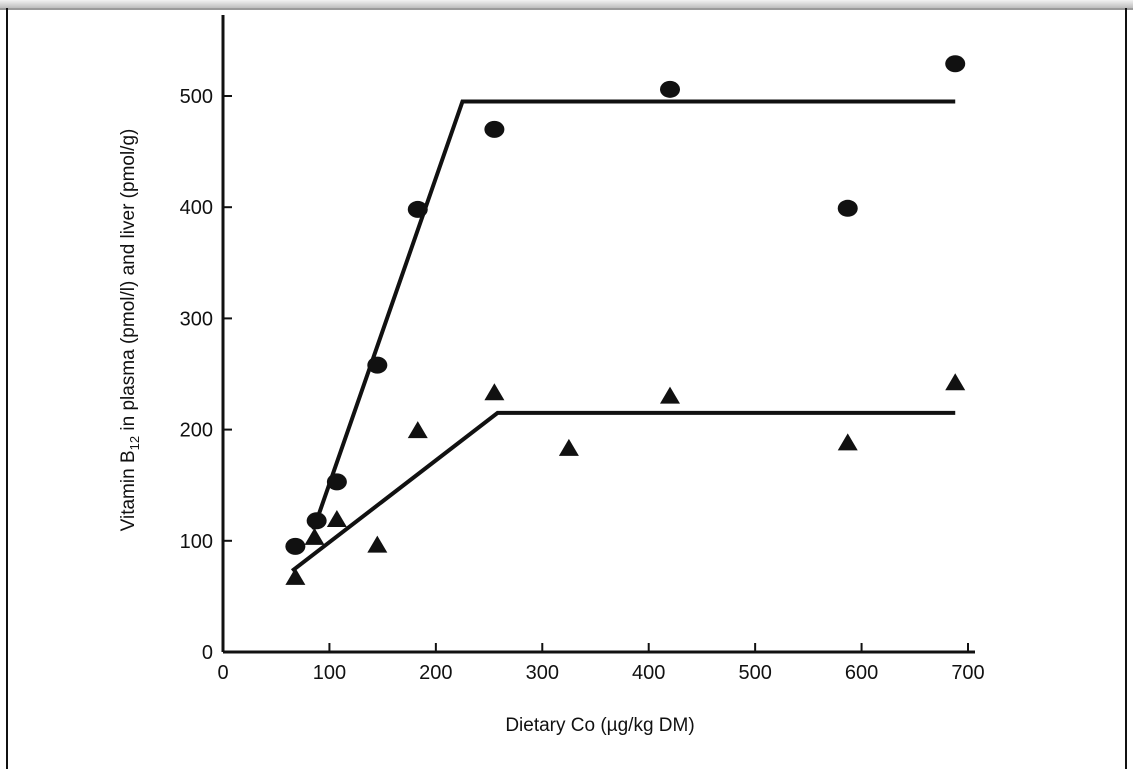  What do you see at coordinates (648, 673) in the screenshot?
I see `x-tick-label: 400` at bounding box center [648, 673].